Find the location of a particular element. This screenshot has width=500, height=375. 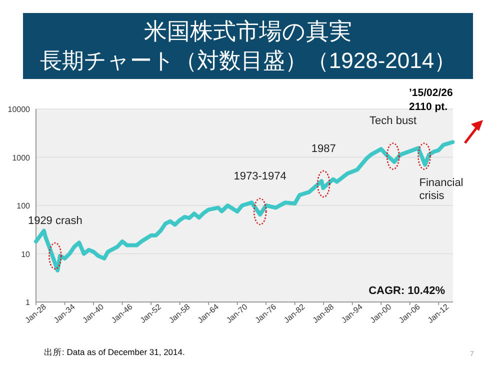

chart-title: 米国株式市場の真実 is located at coordinates (248, 31).